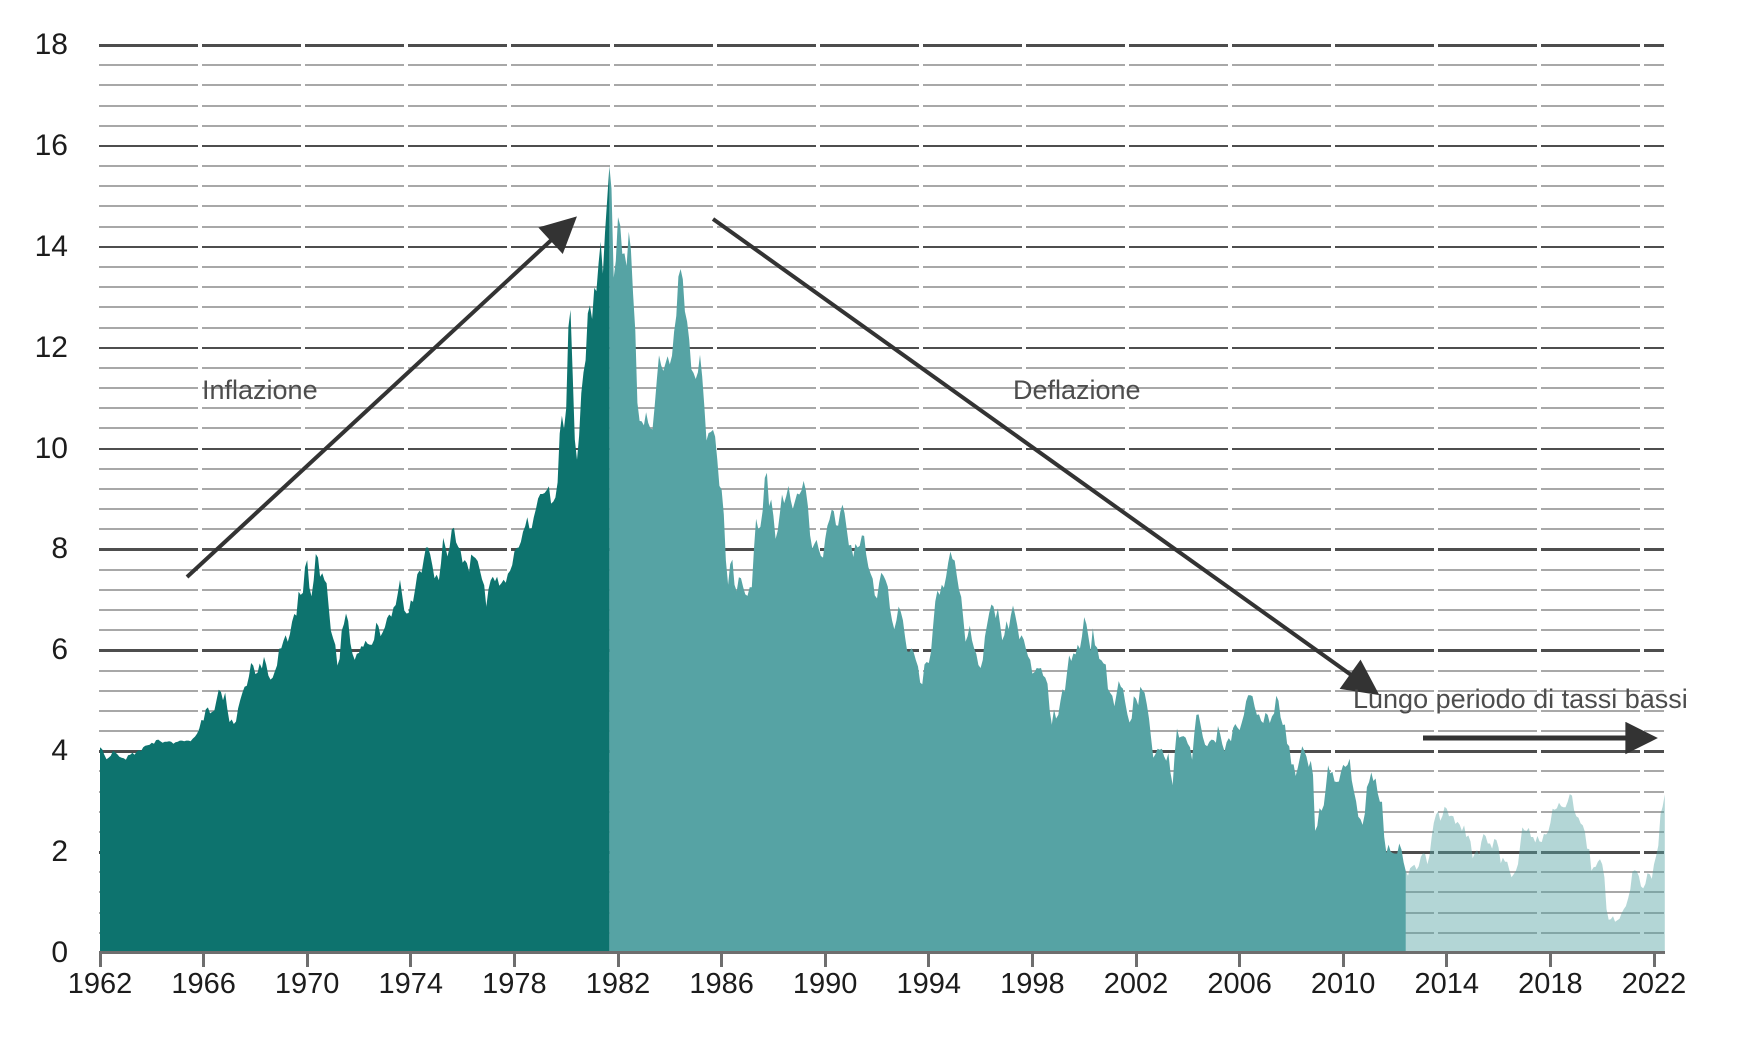 The height and width of the screenshot is (1039, 1755). Describe the element at coordinates (1077, 390) in the screenshot. I see `annotation-deflazione-label: Deflazione` at that location.